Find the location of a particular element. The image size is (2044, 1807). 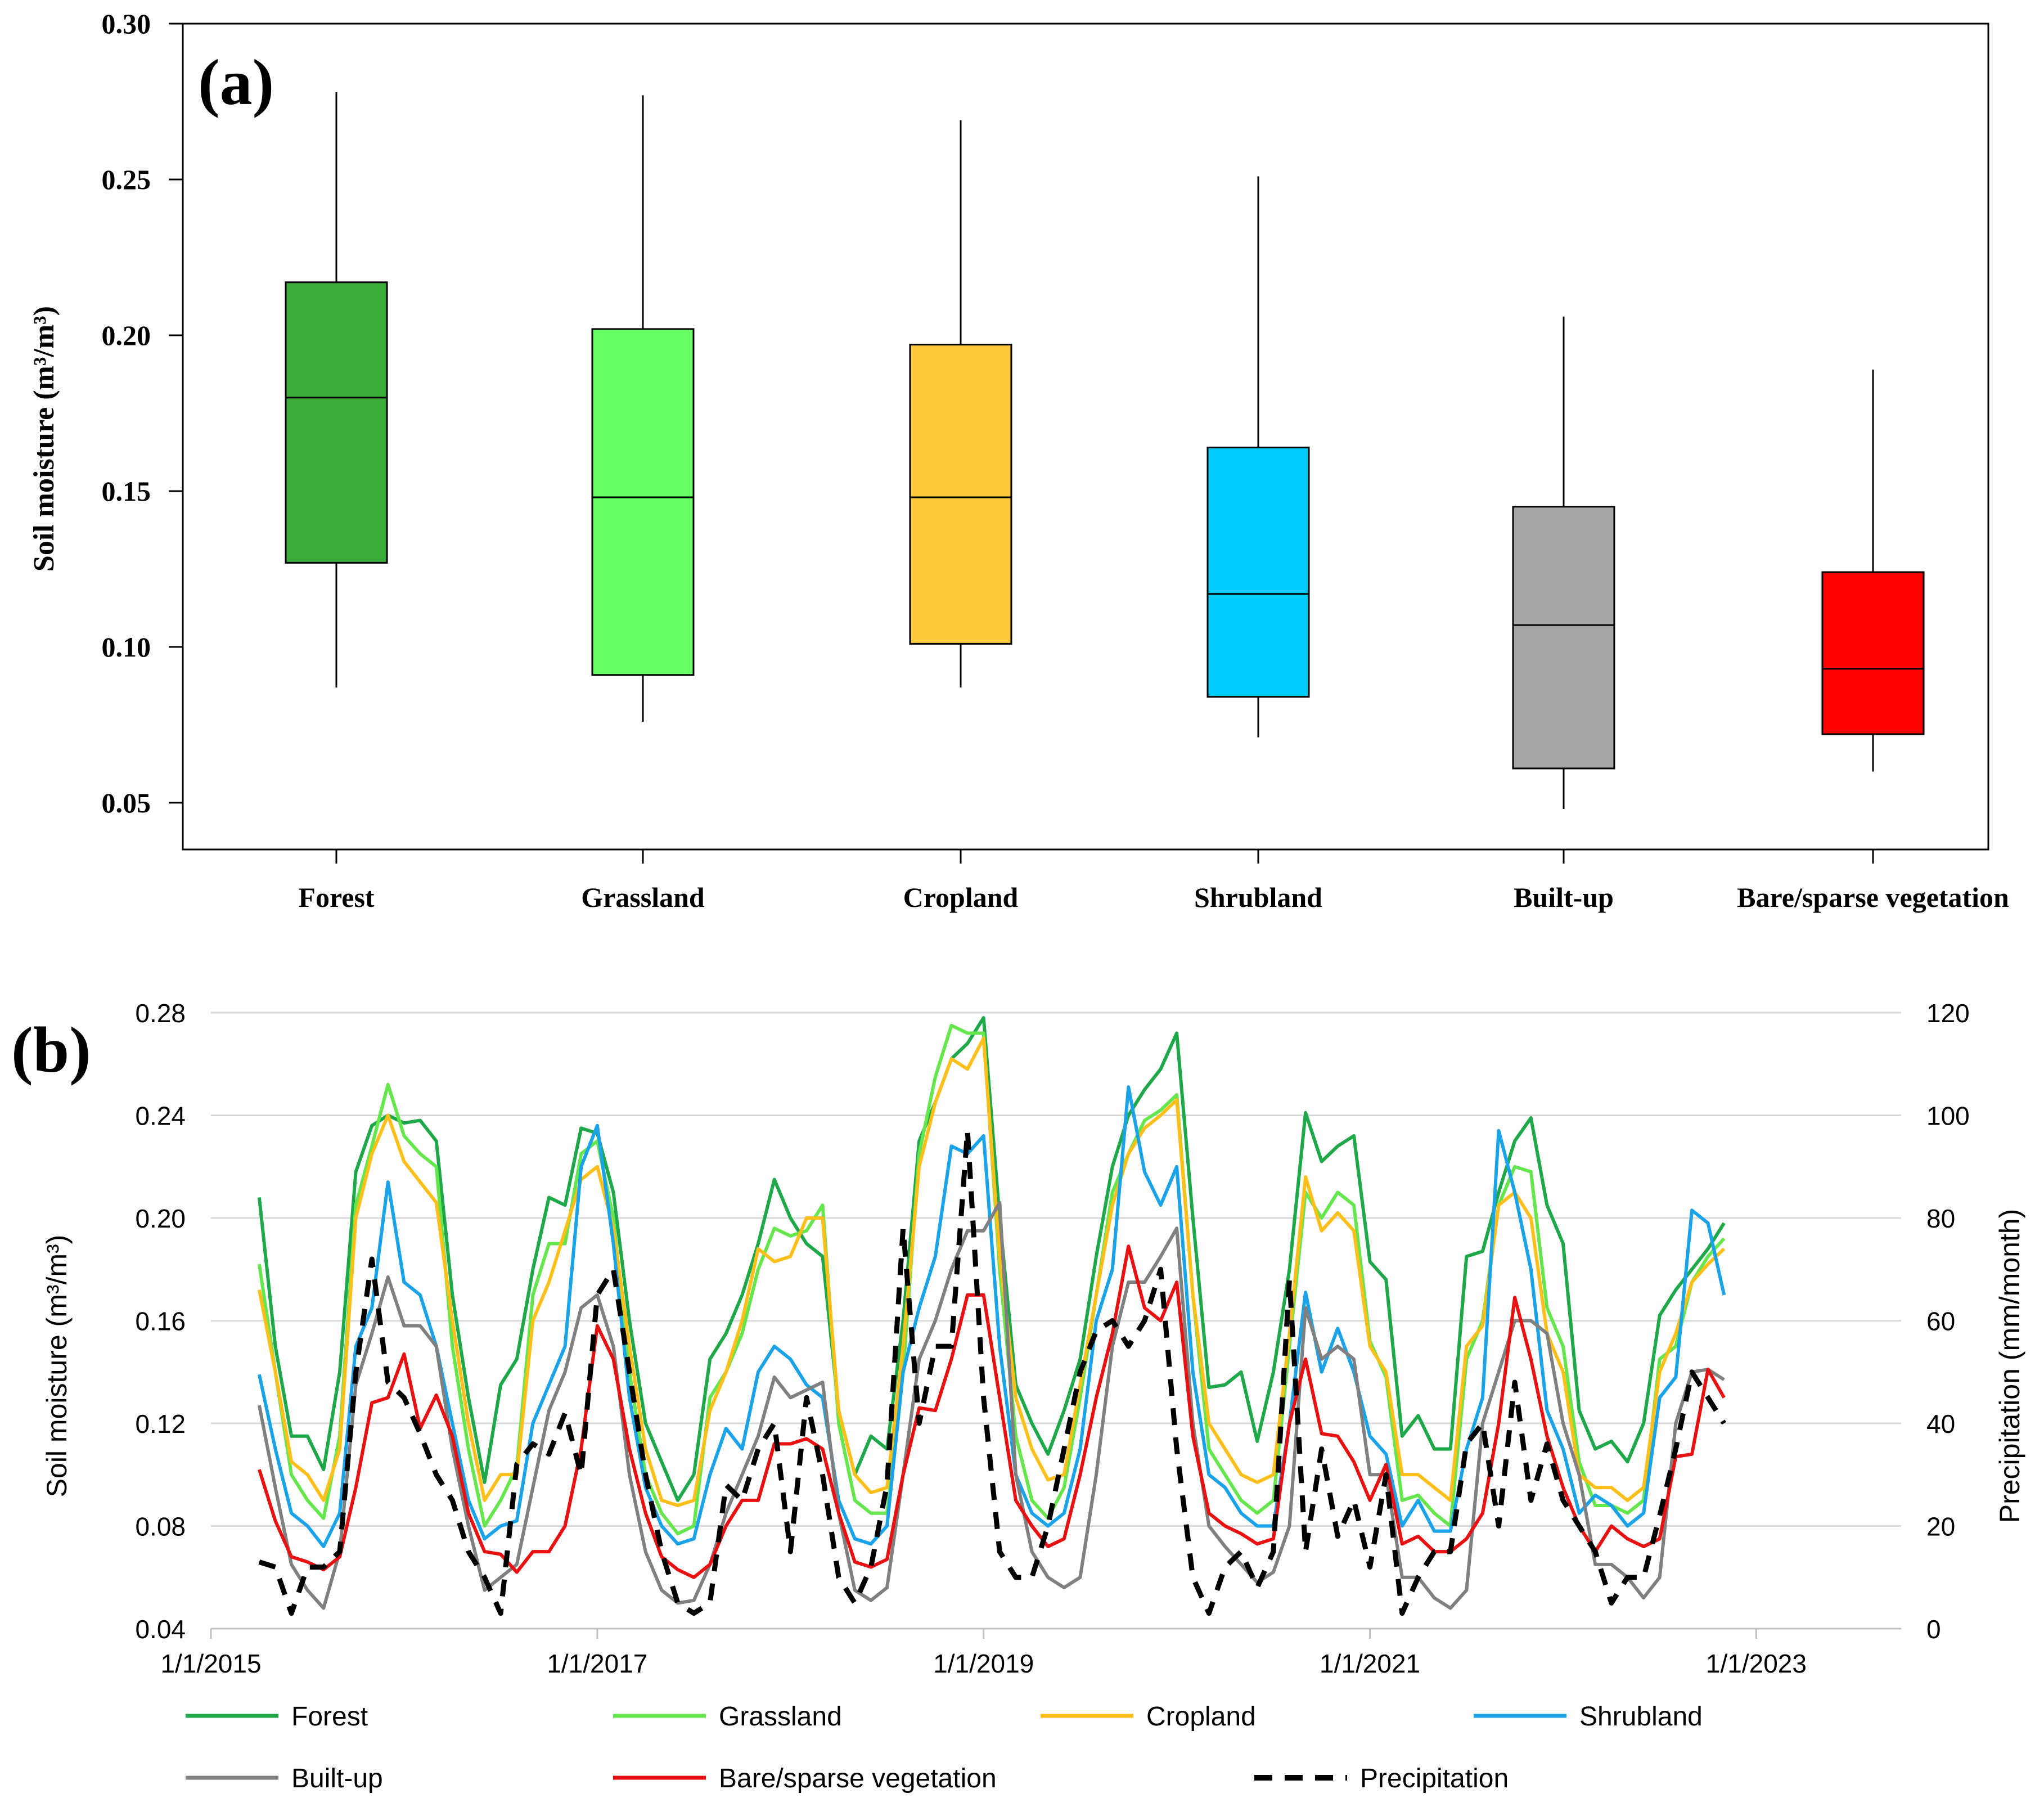

x-tick-label: 1/1/2015 is located at coordinates (210, 1663).